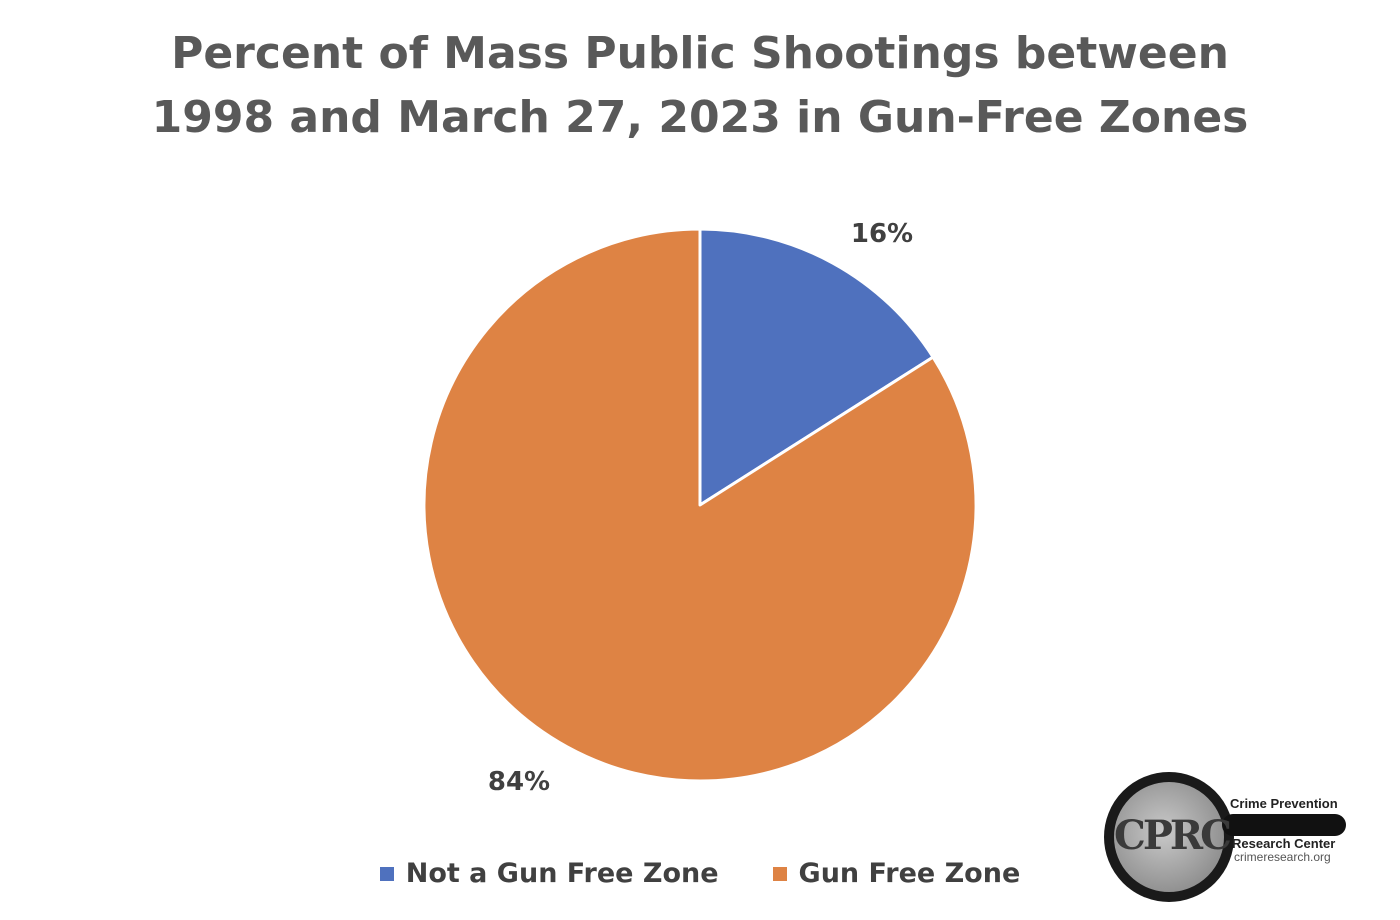  I want to click on chart-title-line-1: Percent of Mass Public Shootings between, so click(700, 53).